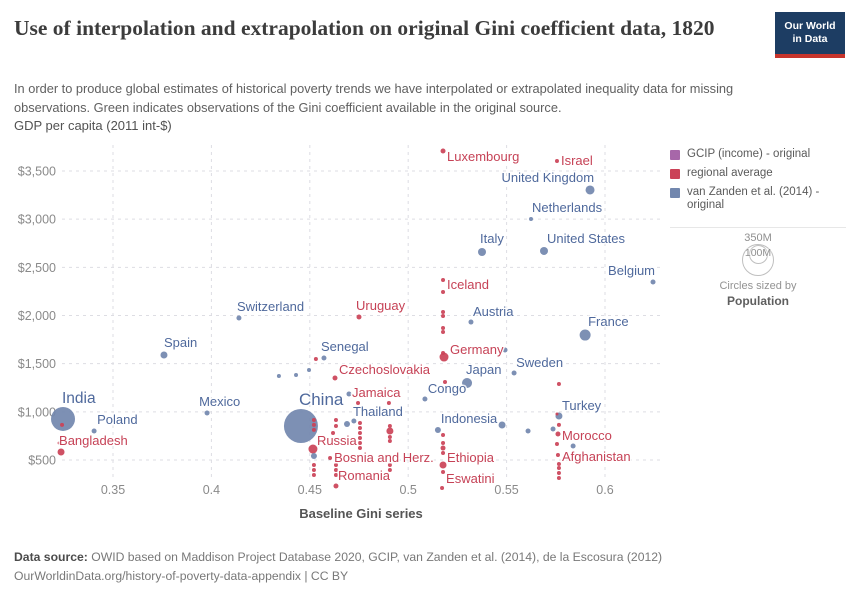 Image resolution: width=850 pixels, height=600 pixels. What do you see at coordinates (576, 160) in the screenshot?
I see `country-label-israel: Israel` at bounding box center [576, 160].